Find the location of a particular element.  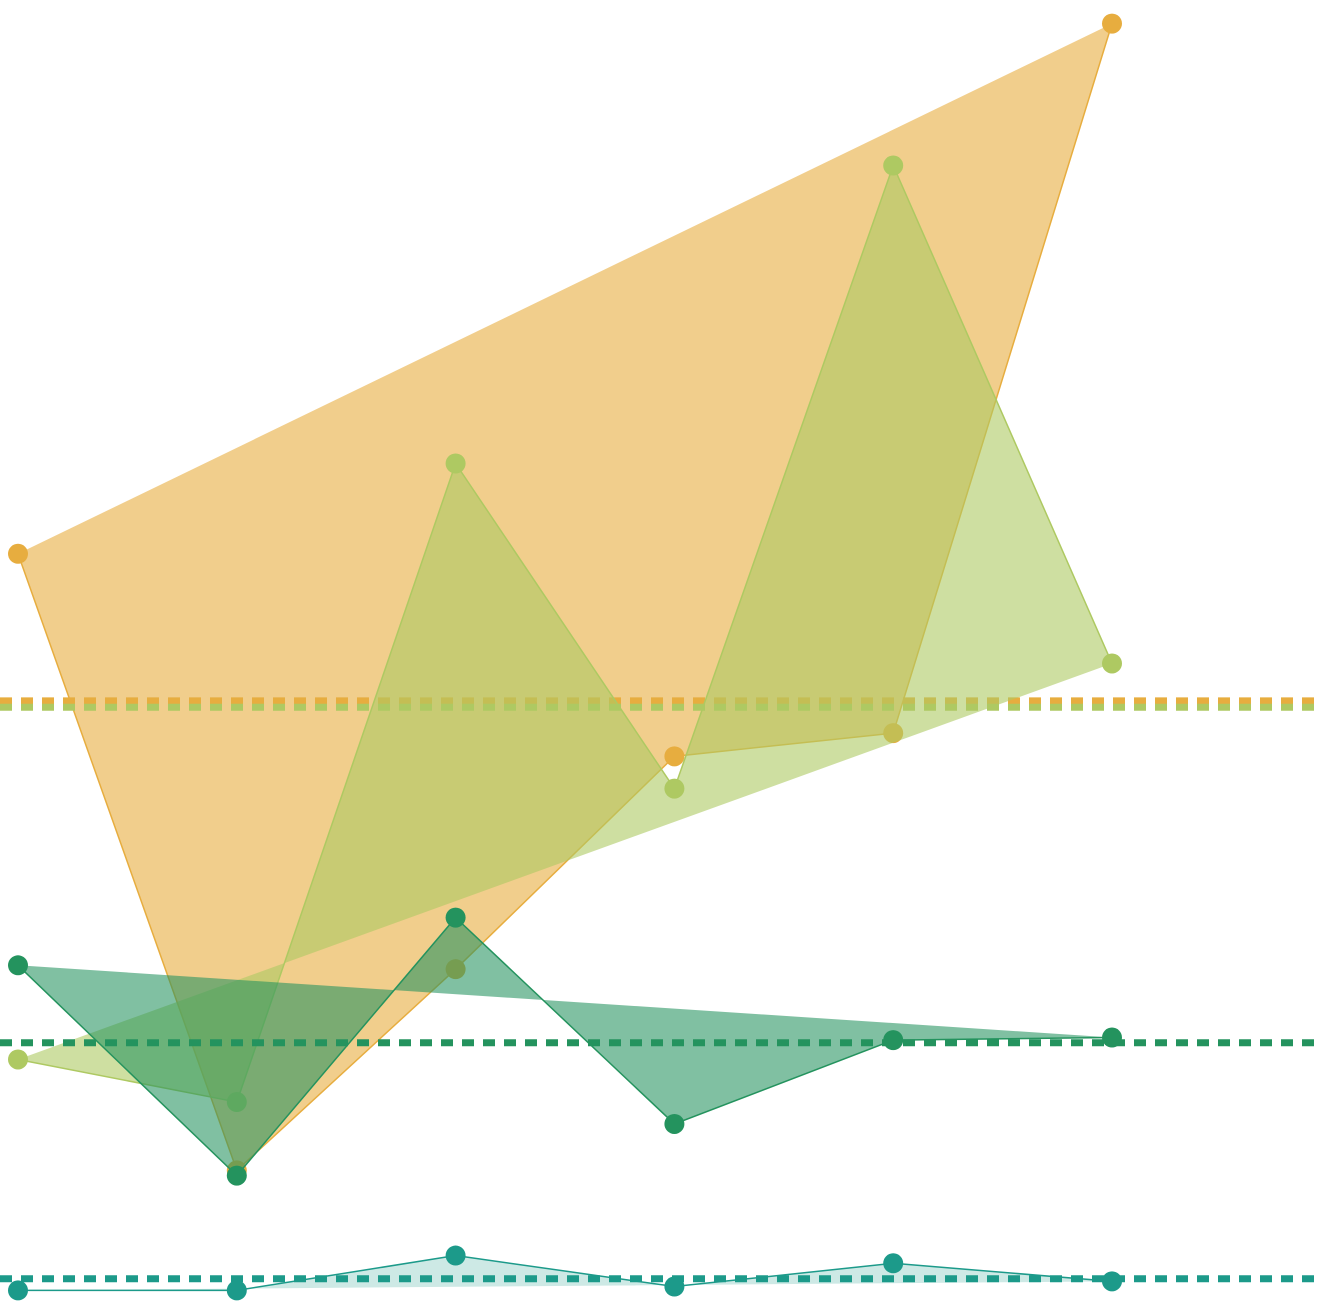

series-3-line is located at coordinates (565, 1273).